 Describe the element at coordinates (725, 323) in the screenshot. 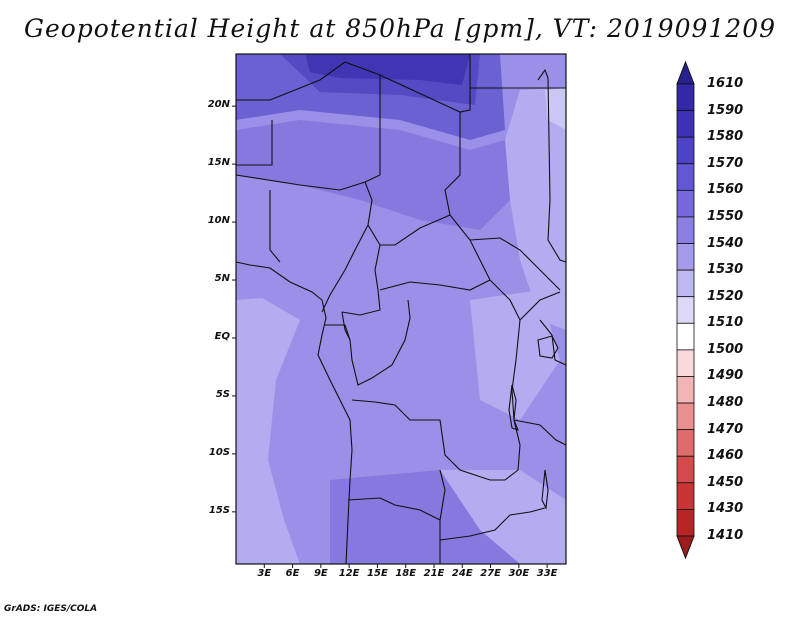

I see `colorbar-label: 1510` at that location.